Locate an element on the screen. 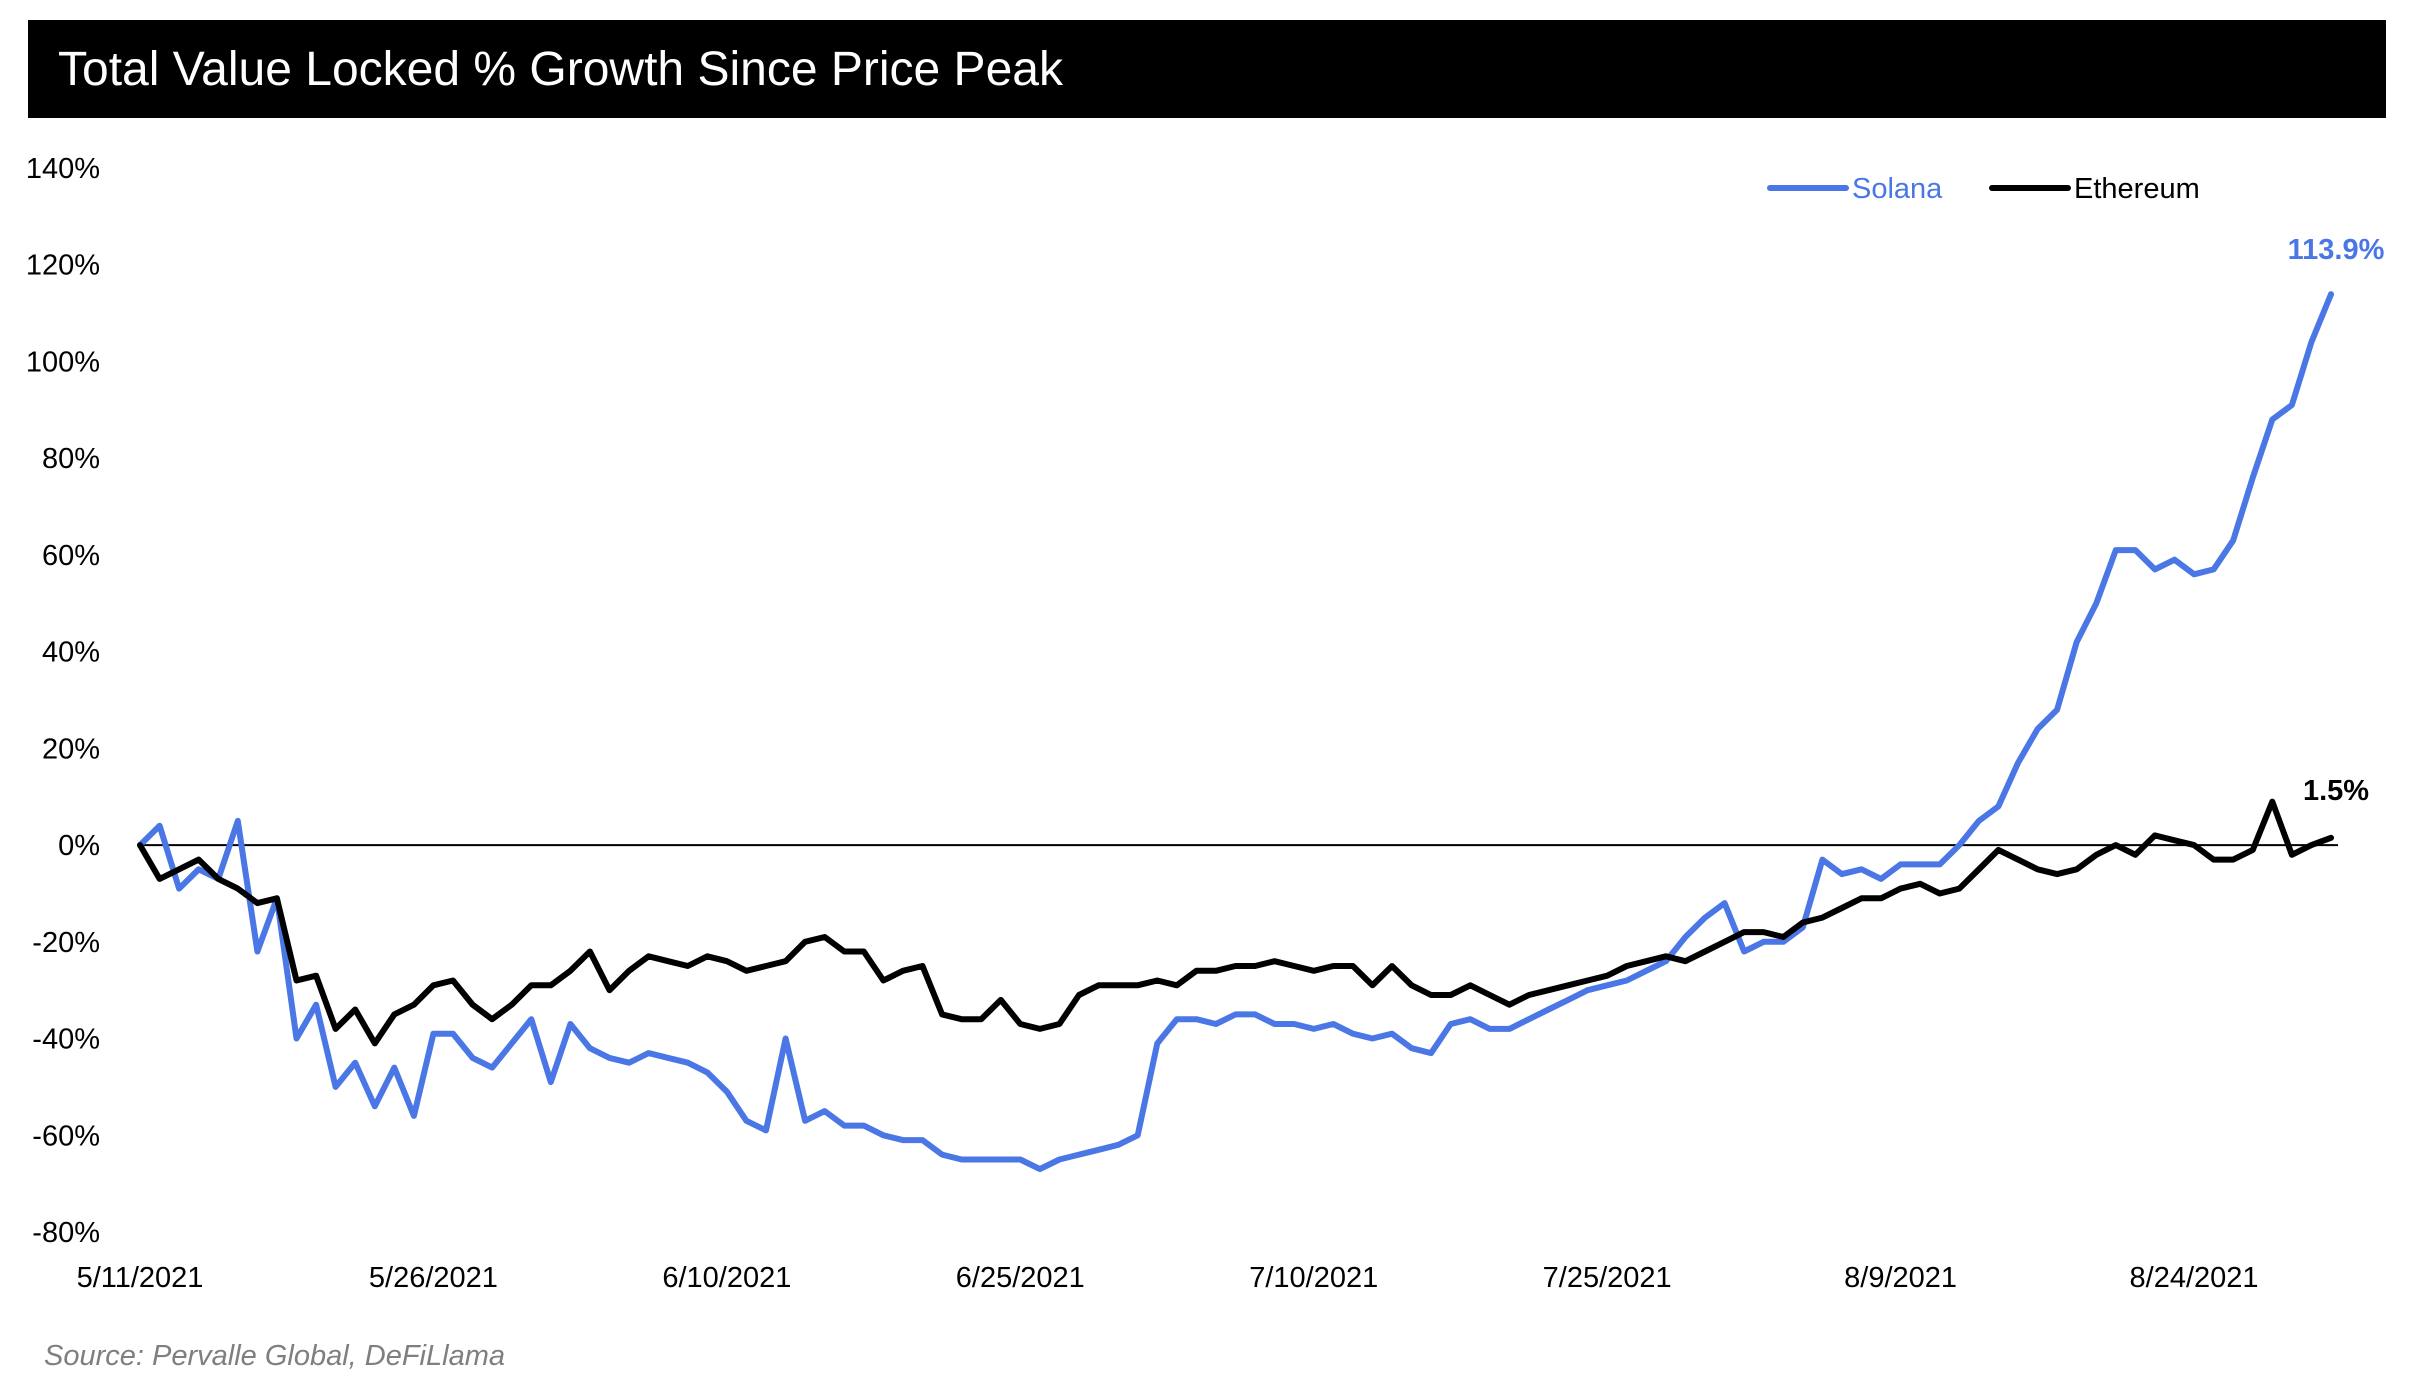 The height and width of the screenshot is (1392, 2414). legend-label-ethereum: Ethereum is located at coordinates (2137, 189).